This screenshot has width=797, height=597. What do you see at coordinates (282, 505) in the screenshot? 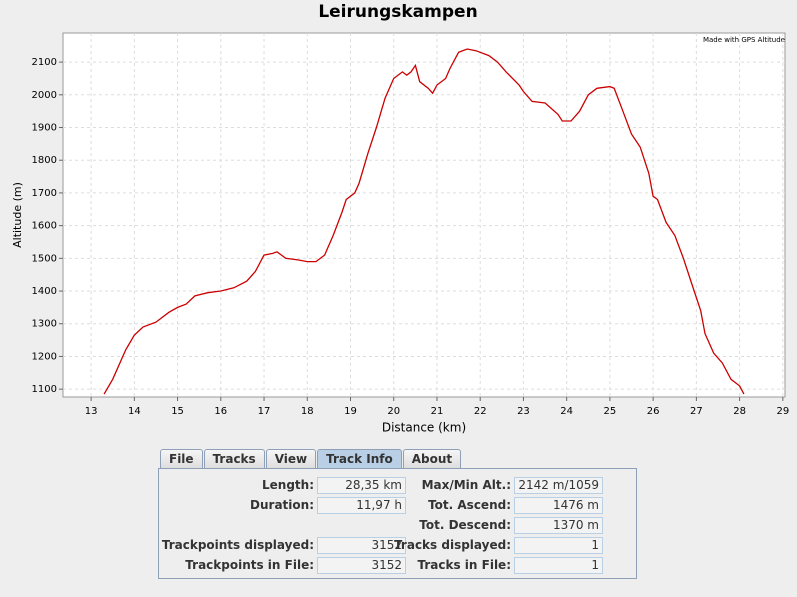
I see `field-label: Duration:` at bounding box center [282, 505].